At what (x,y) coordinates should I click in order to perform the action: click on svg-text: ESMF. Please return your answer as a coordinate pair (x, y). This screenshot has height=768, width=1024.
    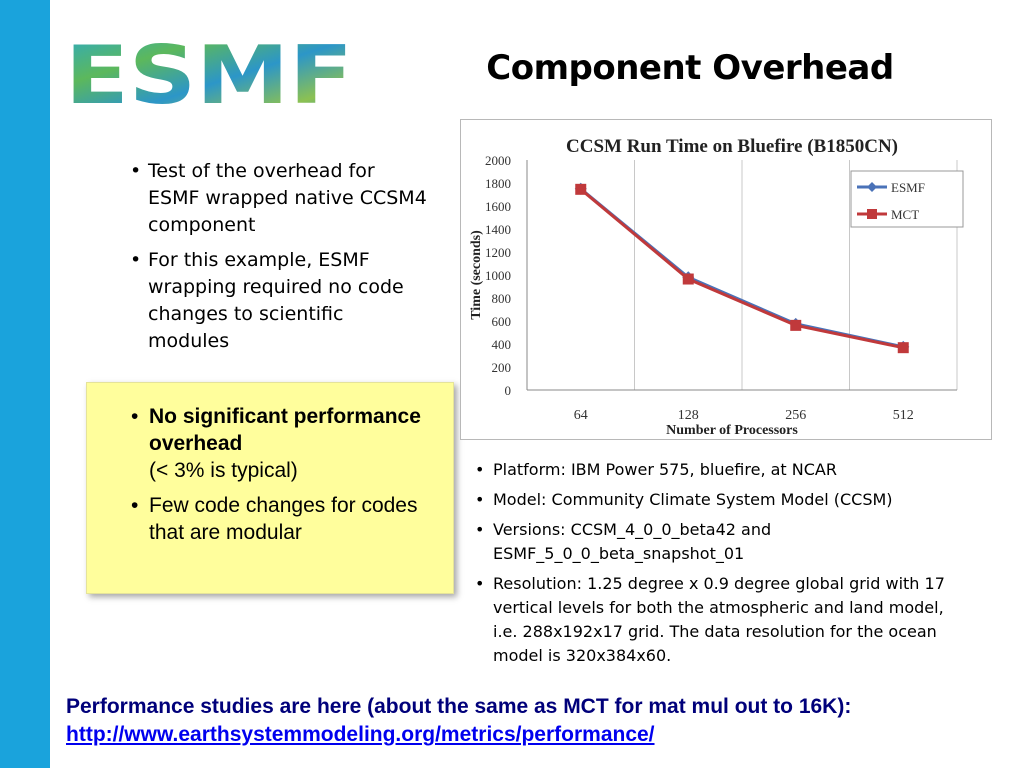
    Looking at the image, I should click on (209, 74).